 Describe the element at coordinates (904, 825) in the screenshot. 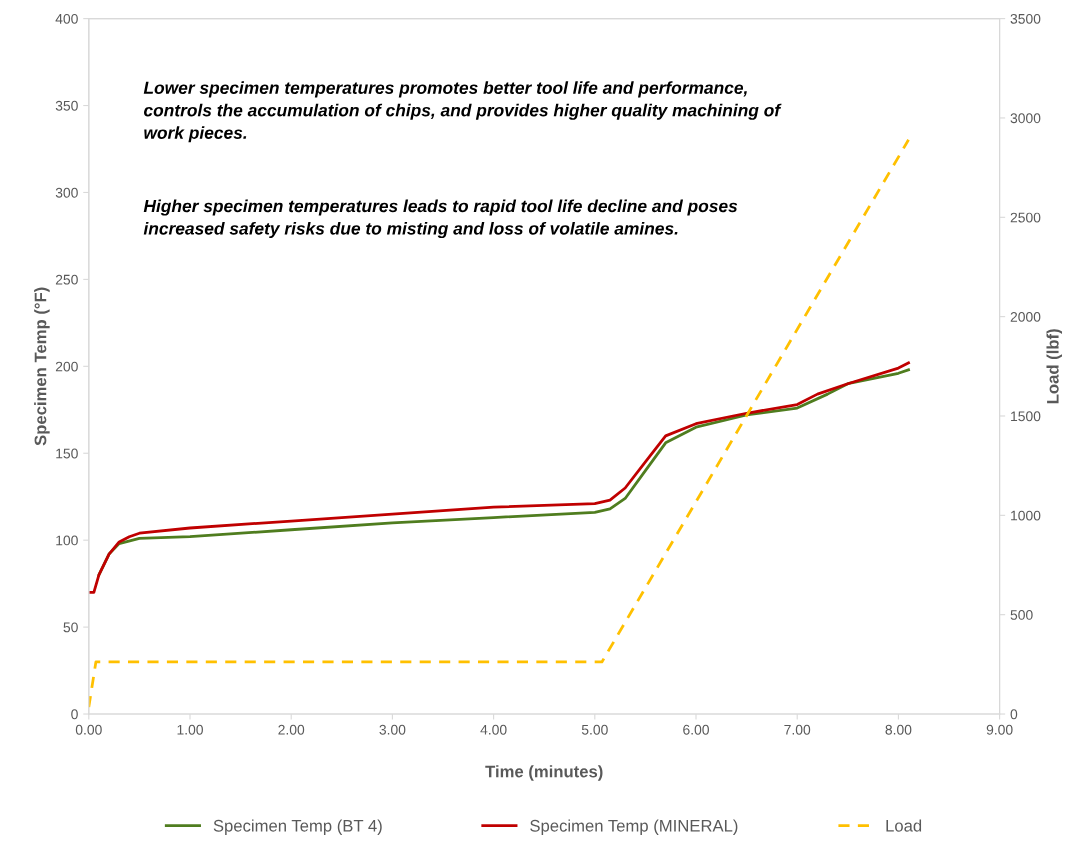

I see `legend-label: Load` at that location.